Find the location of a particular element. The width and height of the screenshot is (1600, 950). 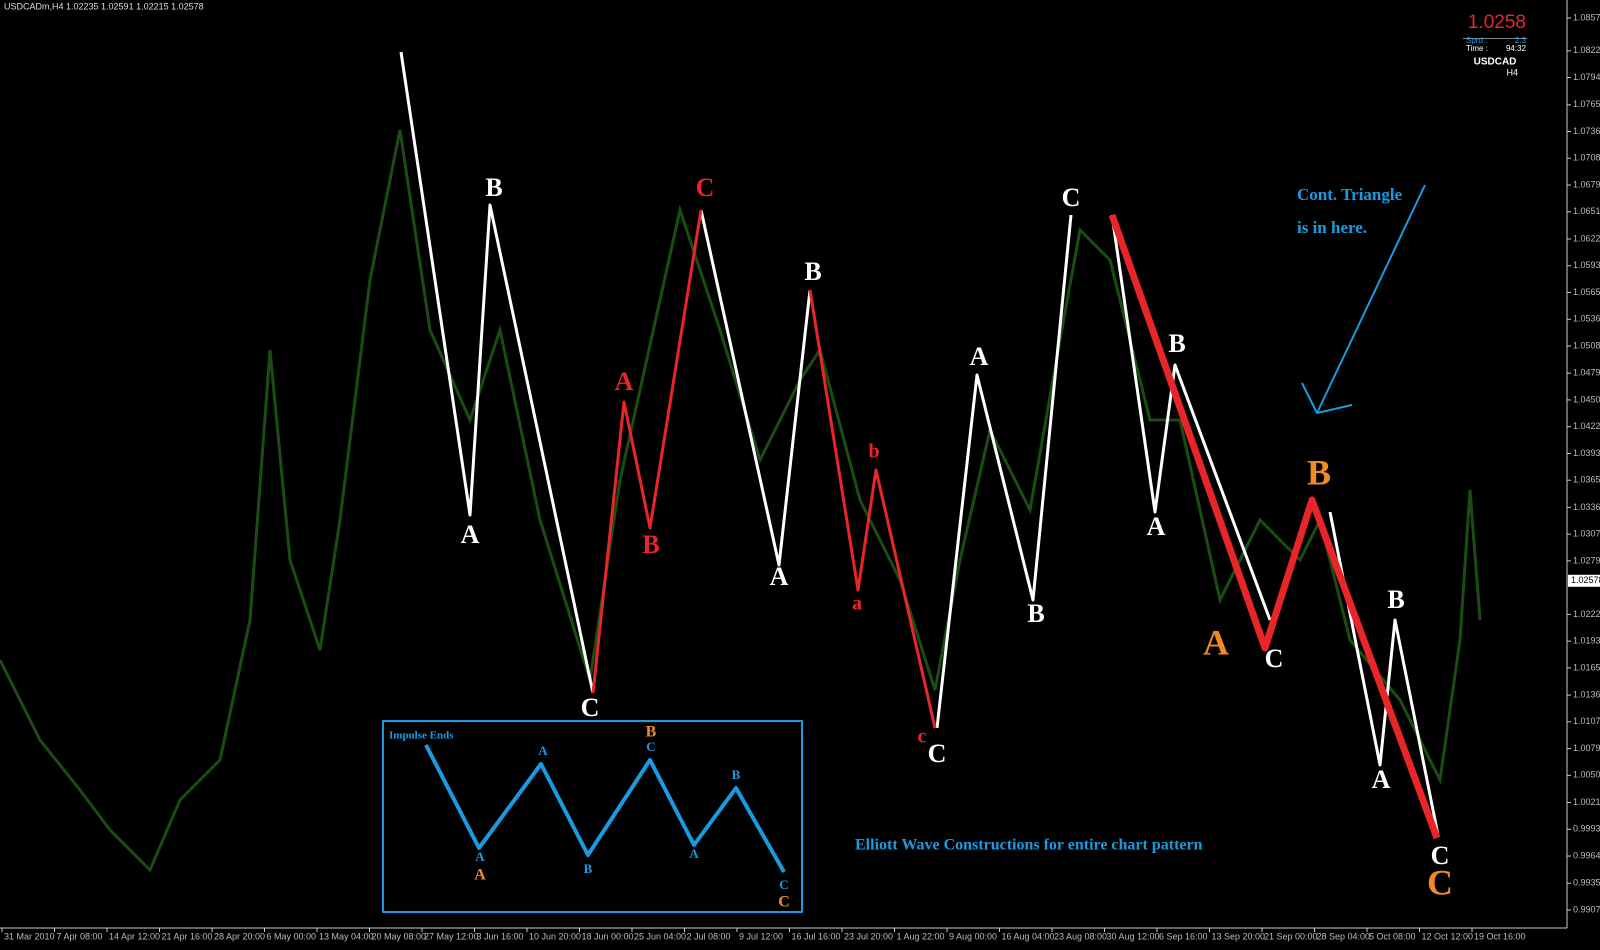

price-label: 1.03360 is located at coordinates (1586, 507).